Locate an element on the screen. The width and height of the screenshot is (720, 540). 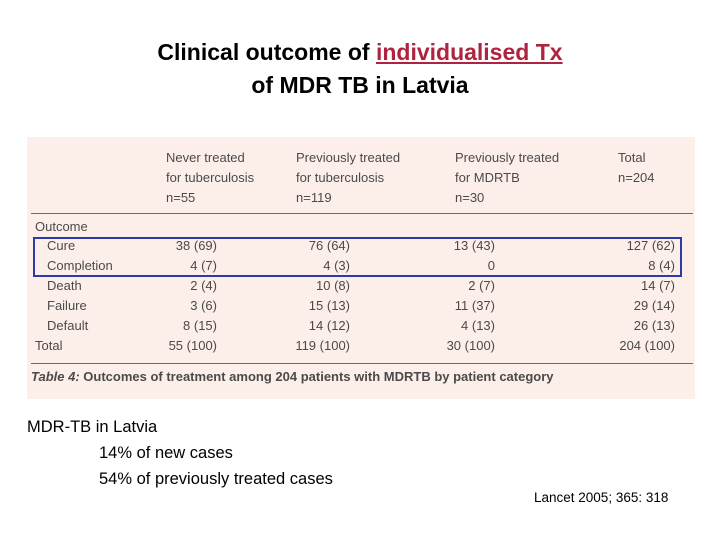
table-row: Completion 4 (7) 4 (3) 0 8 (4) is located at coordinates (361, 265).